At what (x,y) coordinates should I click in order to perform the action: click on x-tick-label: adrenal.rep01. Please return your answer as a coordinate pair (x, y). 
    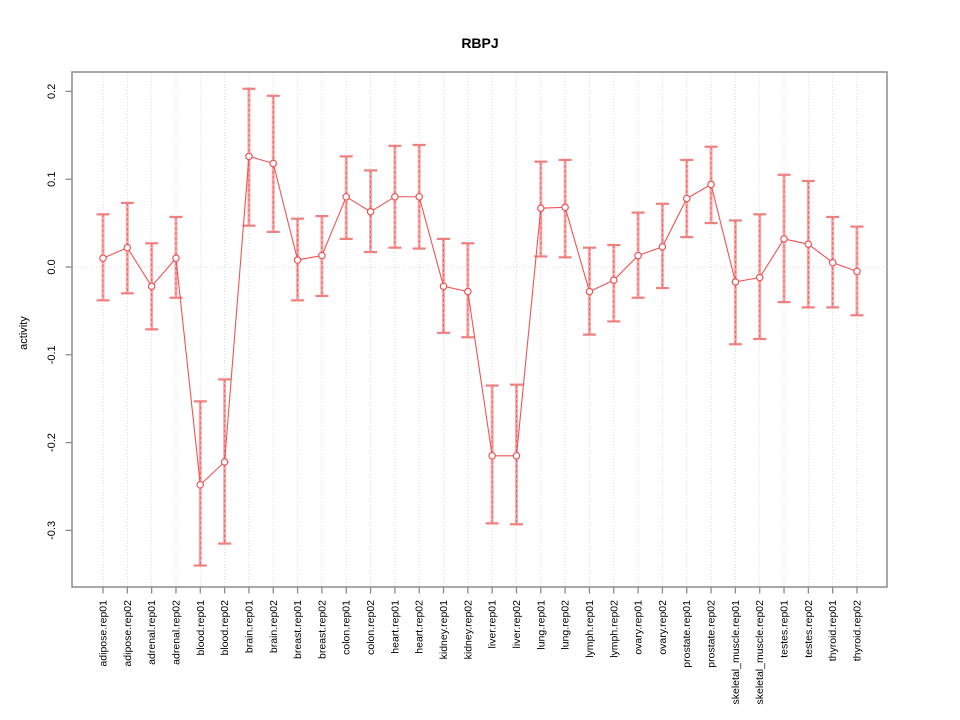
    Looking at the image, I should click on (152, 632).